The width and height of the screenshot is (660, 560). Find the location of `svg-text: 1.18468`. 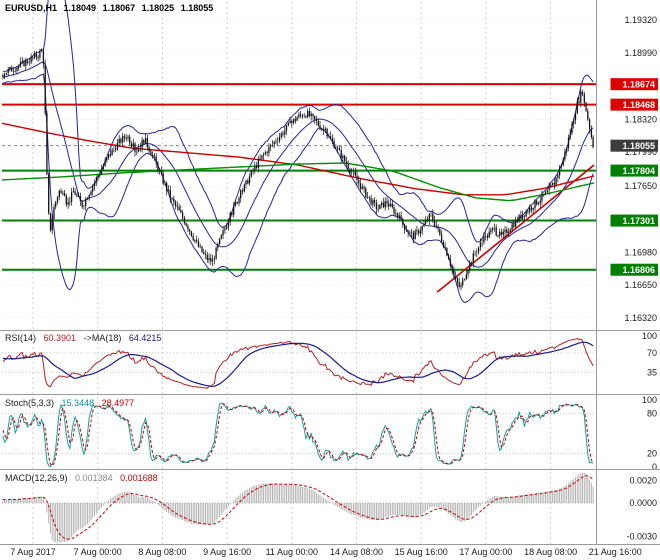

svg-text: 1.18468 is located at coordinates (638, 105).